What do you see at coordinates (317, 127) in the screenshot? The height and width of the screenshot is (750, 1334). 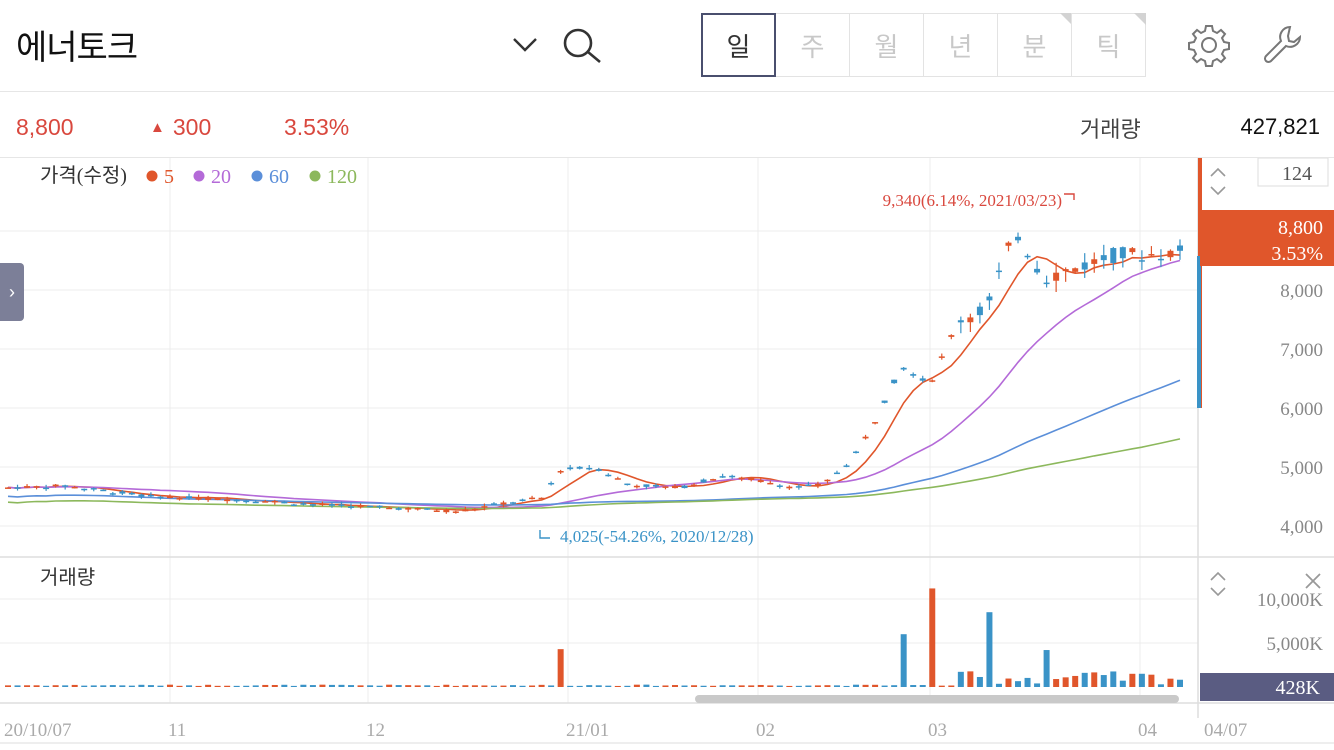 I see `price-change-pct: 3.53%` at bounding box center [317, 127].